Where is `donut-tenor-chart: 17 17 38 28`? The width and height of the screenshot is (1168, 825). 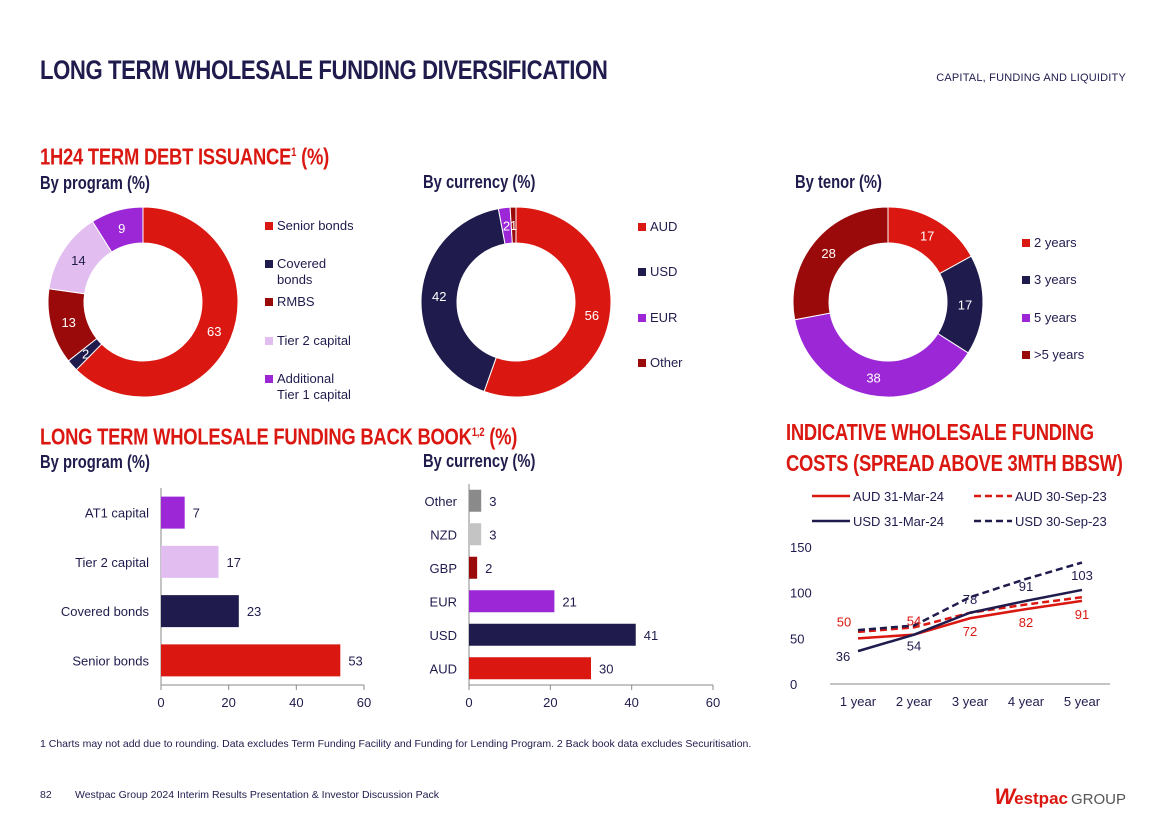
donut-tenor-chart: 17 17 38 28 is located at coordinates (888, 302).